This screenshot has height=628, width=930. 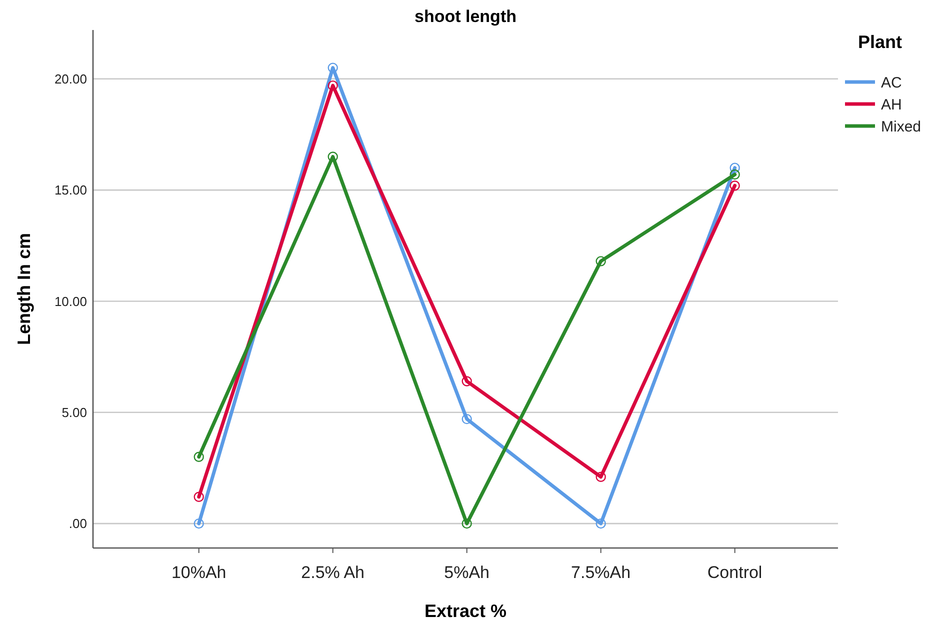 I want to click on y-tick-label: 5.00, so click(x=74, y=412).